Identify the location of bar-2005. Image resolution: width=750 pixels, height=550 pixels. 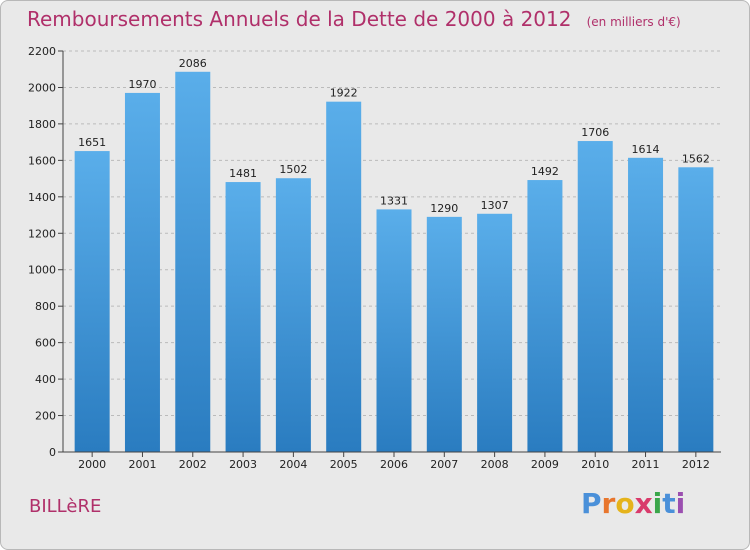
(344, 277).